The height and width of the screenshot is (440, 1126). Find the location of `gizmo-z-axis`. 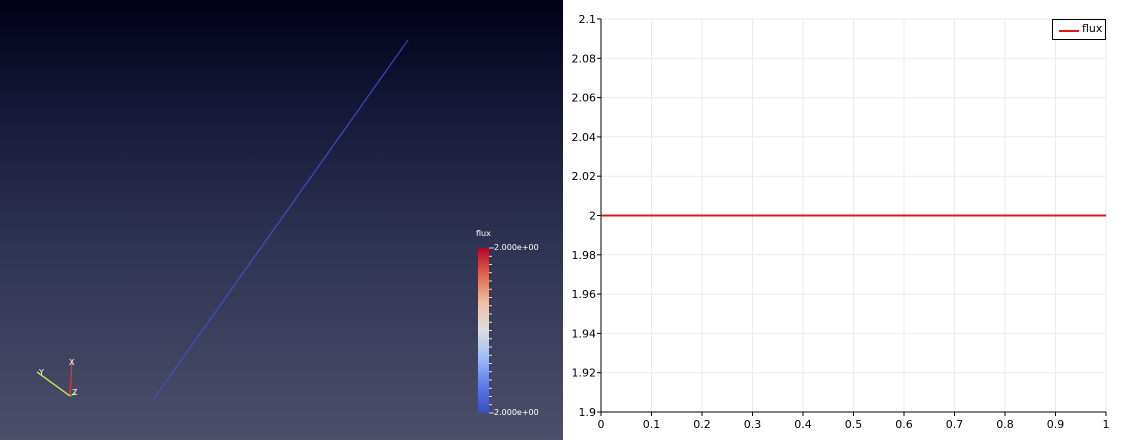

gizmo-z-axis is located at coordinates (73, 394).